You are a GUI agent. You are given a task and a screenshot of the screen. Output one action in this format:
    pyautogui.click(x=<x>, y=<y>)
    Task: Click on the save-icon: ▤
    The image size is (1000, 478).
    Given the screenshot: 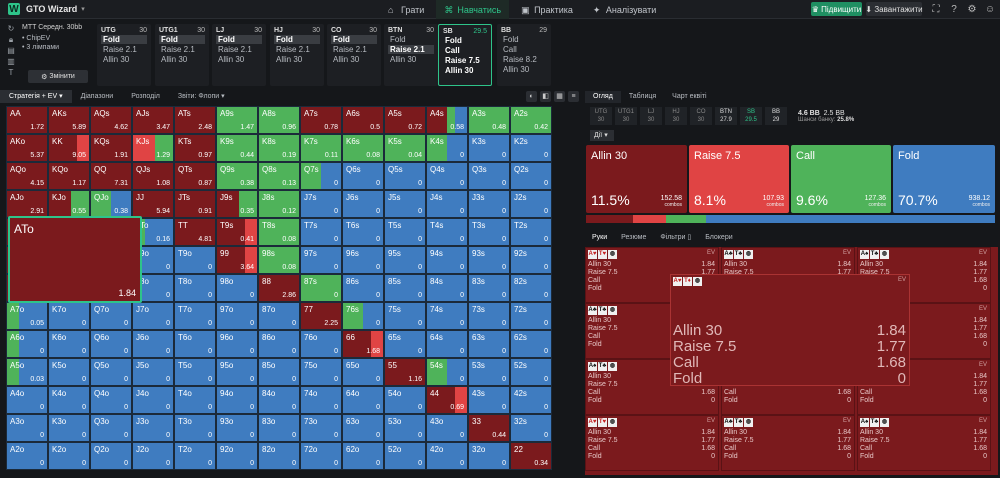 What is the action you would take?
    pyautogui.click(x=11, y=50)
    